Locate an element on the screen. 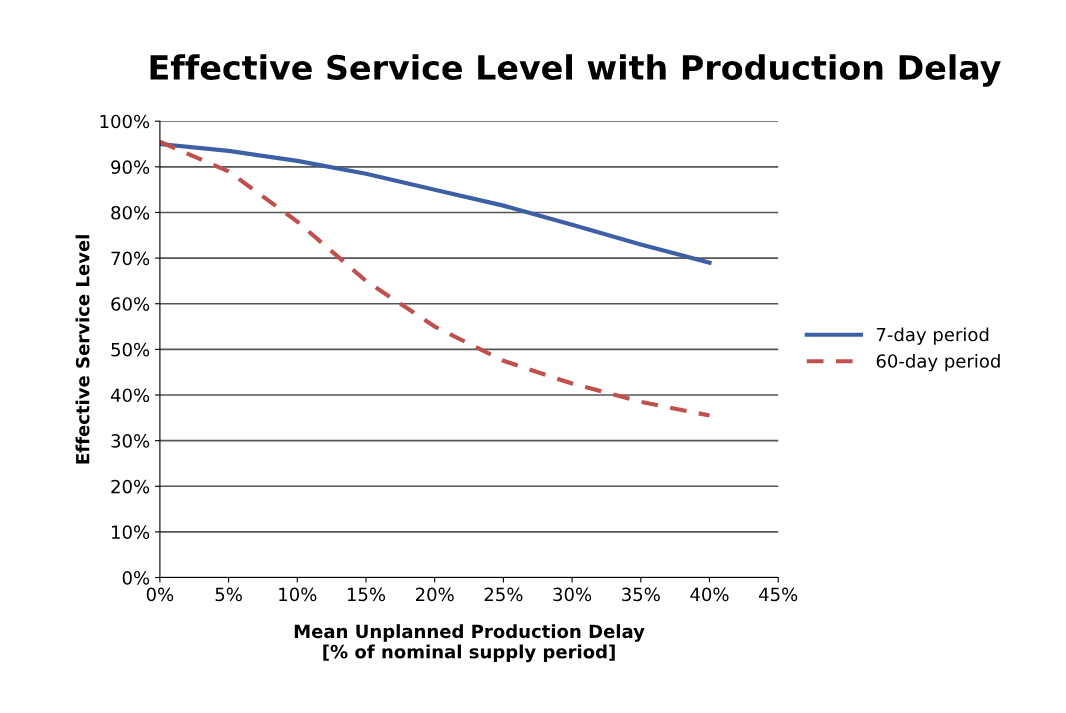 The image size is (1066, 713). x-tick-label: 25% is located at coordinates (503, 594).